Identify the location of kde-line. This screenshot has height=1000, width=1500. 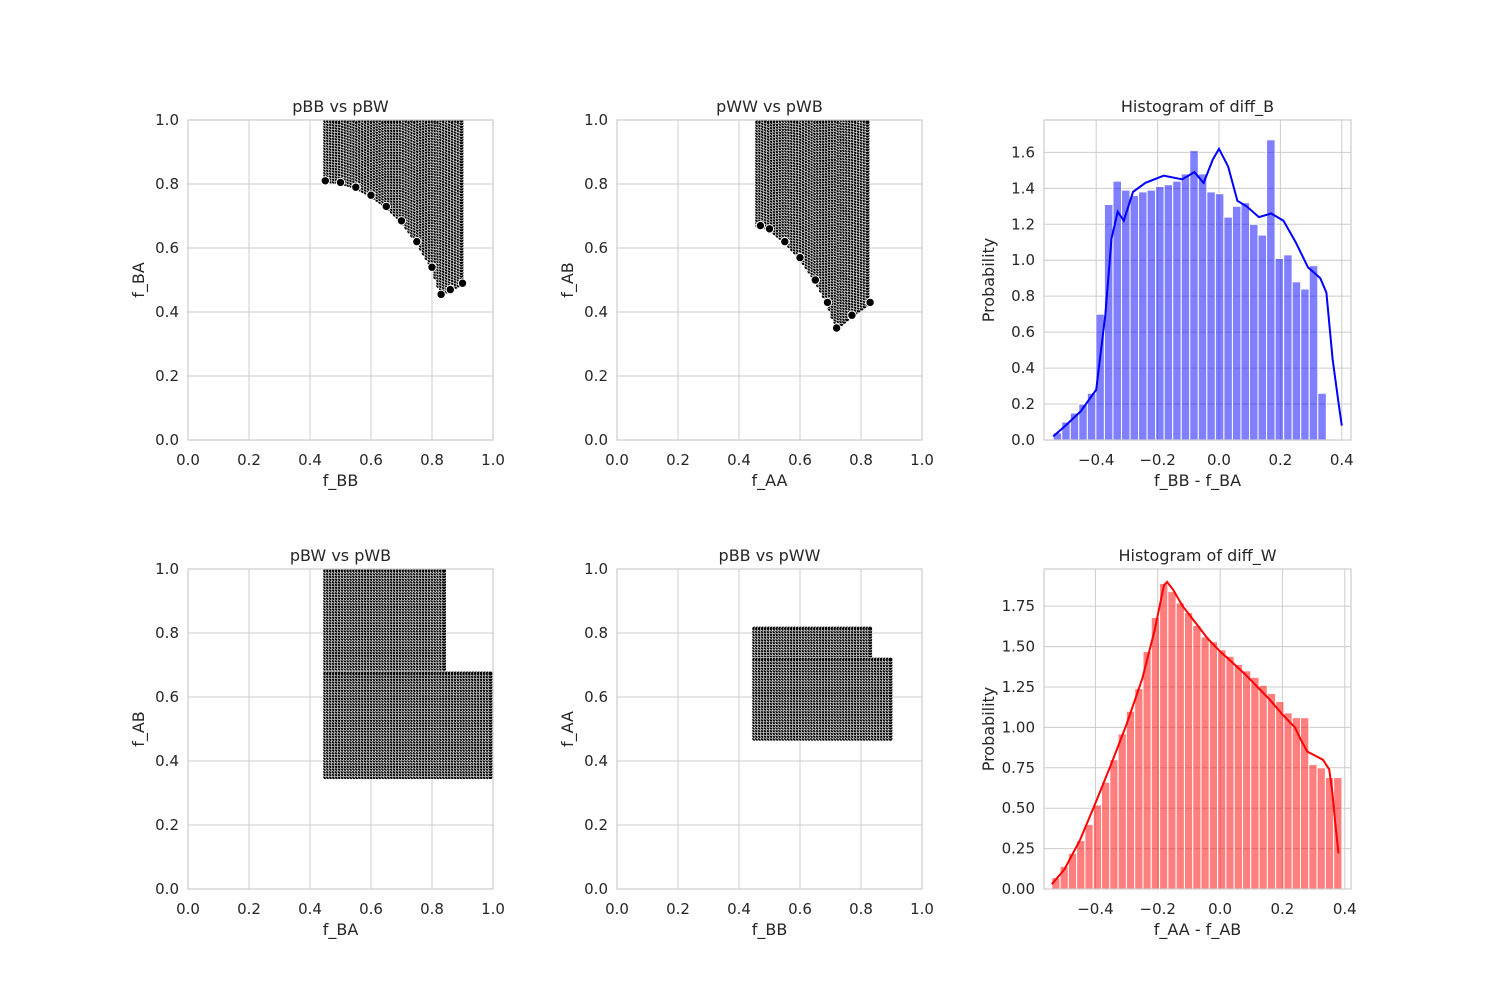
(1197, 292).